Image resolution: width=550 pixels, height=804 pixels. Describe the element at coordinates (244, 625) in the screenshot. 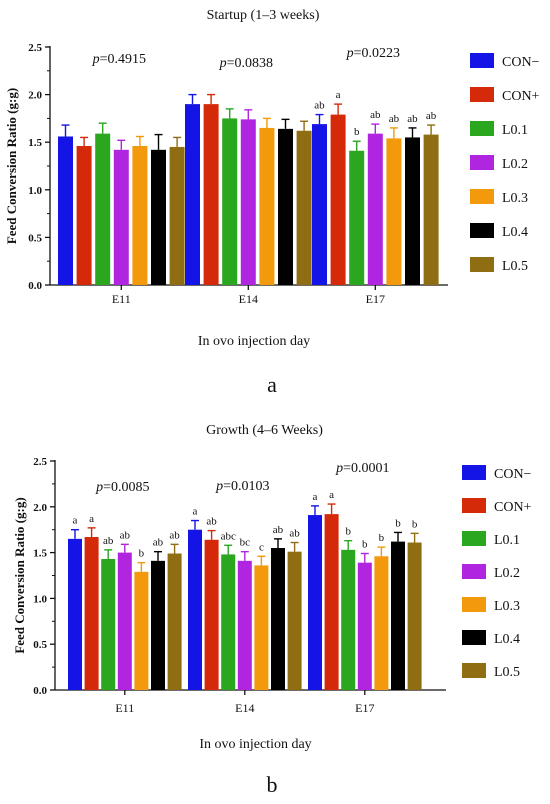

I see `bar-L0.2-E14` at that location.